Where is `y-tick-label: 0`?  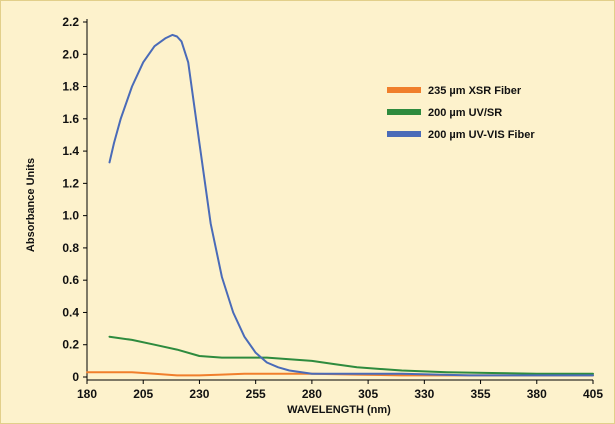 y-tick-label: 0 is located at coordinates (75, 377).